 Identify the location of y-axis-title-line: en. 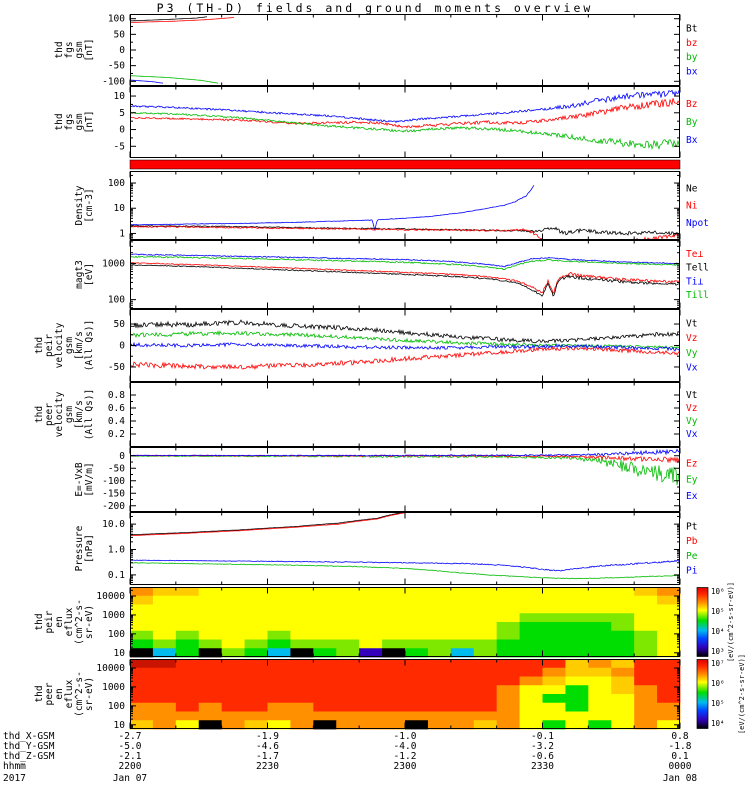
(59, 621).